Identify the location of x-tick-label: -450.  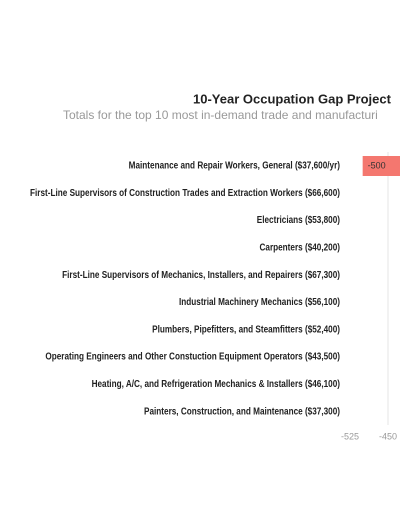
(388, 436).